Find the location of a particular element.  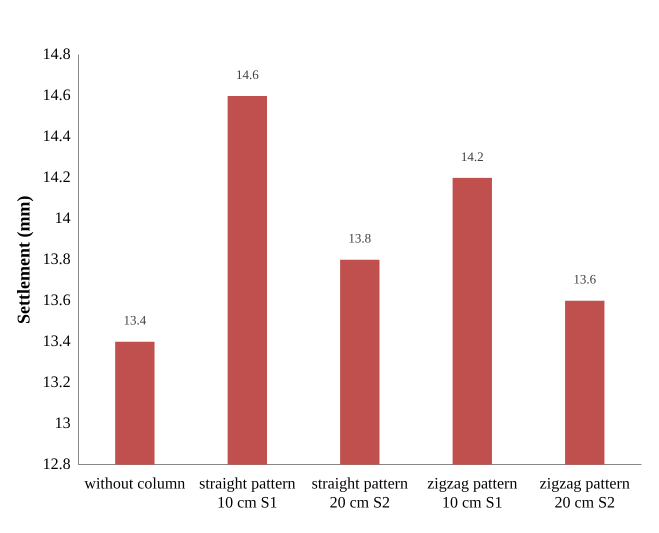

y-axis-title: Settlement (mm) is located at coordinates (23, 260).